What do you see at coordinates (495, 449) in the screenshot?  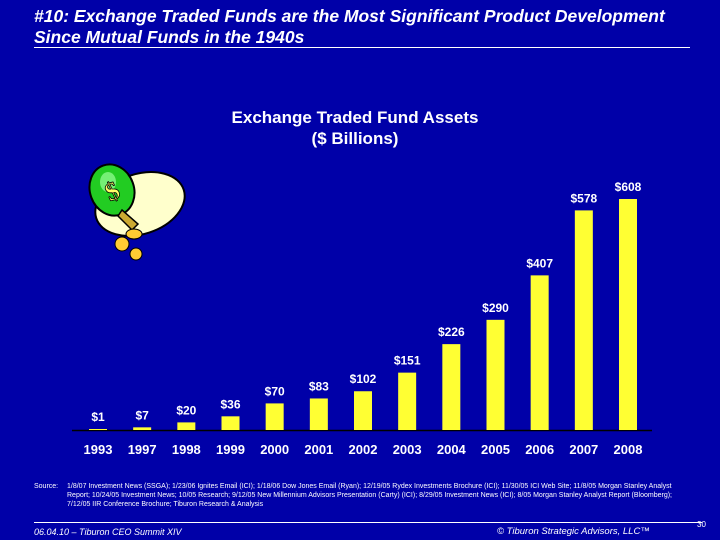 I see `x-tick-label-2005: 2005` at bounding box center [495, 449].